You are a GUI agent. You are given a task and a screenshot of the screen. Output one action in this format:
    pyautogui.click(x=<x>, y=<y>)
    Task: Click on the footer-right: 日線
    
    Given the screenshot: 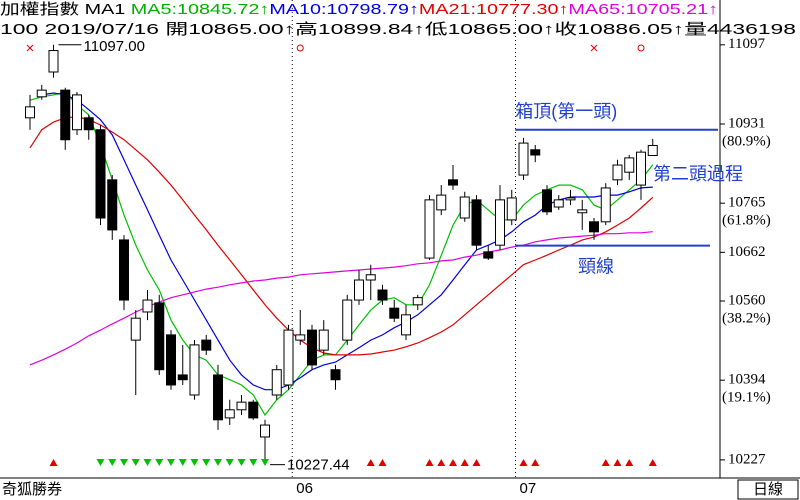 What is the action you would take?
    pyautogui.click(x=768, y=489)
    